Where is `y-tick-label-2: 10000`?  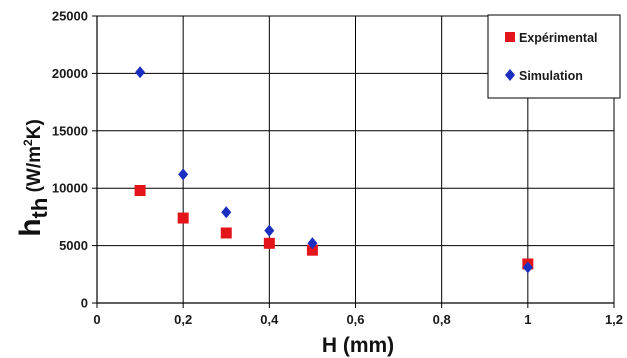 y-tick-label-2: 10000 is located at coordinates (70, 188).